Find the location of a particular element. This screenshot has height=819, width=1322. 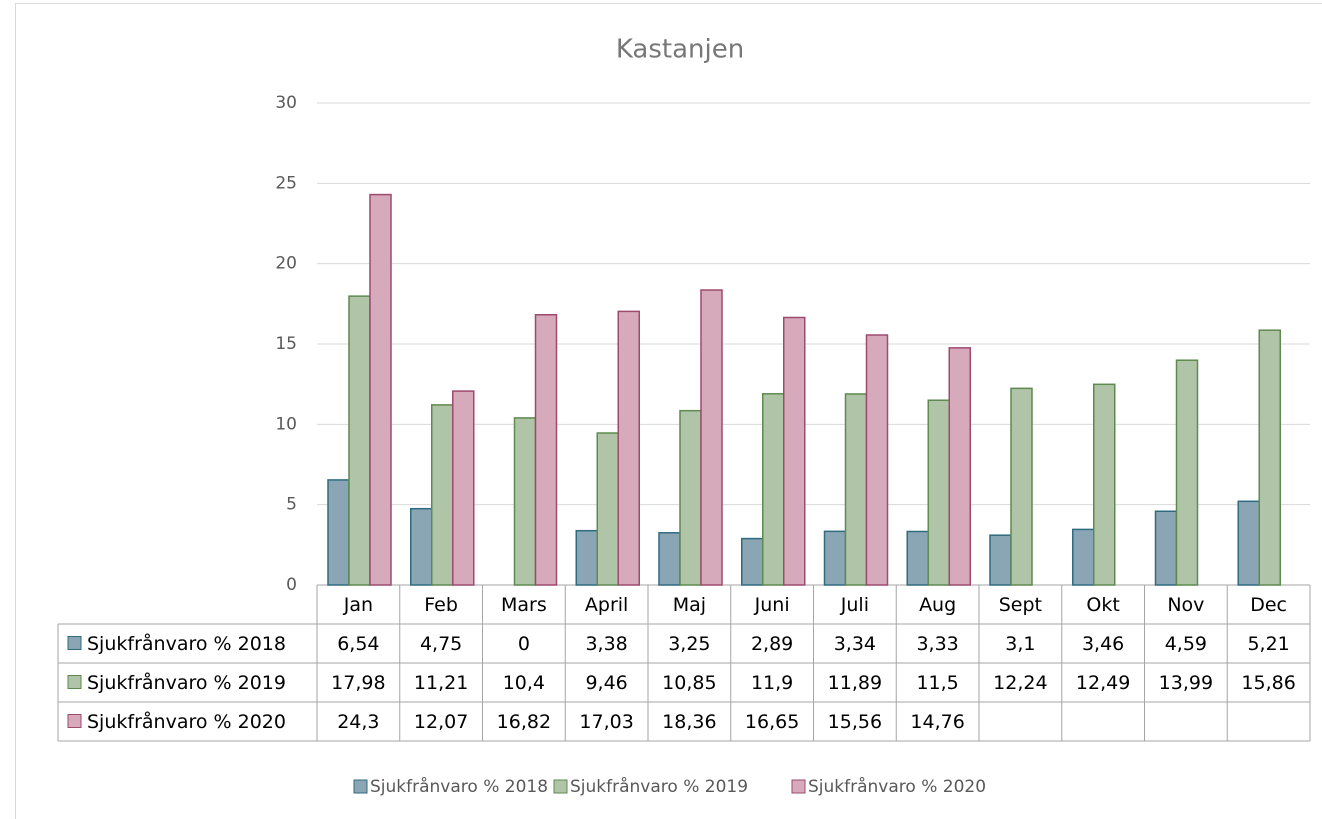

table-cell: 15,56 is located at coordinates (855, 722).